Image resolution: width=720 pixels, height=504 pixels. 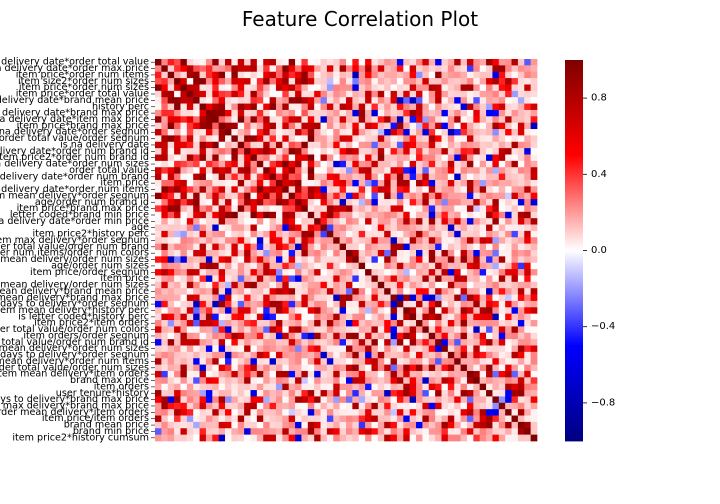 What do you see at coordinates (74, 246) in the screenshot?
I see `y-tick-label: order total value/order num brand` at bounding box center [74, 246].